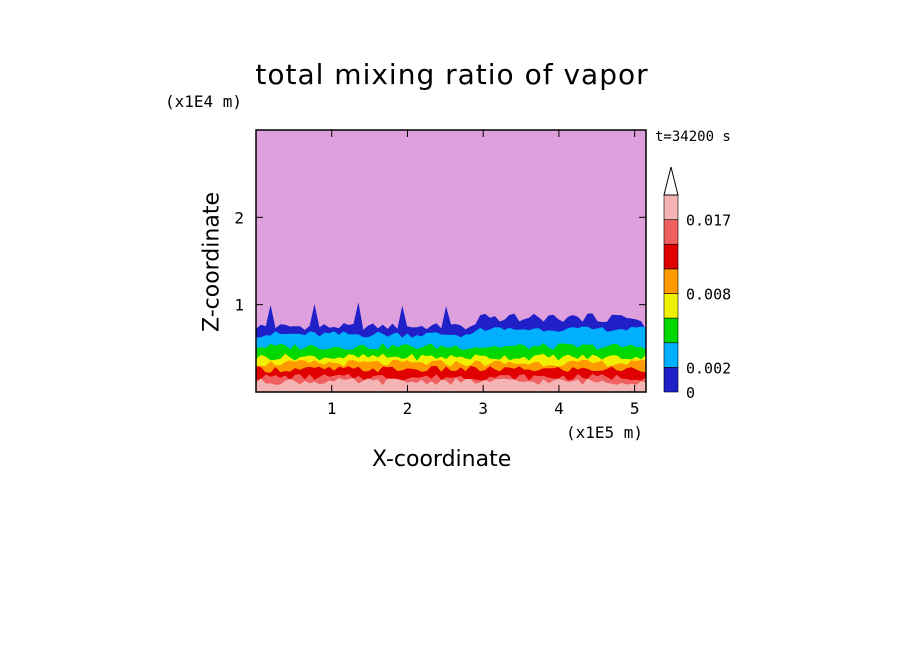  What do you see at coordinates (708, 368) in the screenshot?
I see `colorbar-label: 0.002` at bounding box center [708, 368].